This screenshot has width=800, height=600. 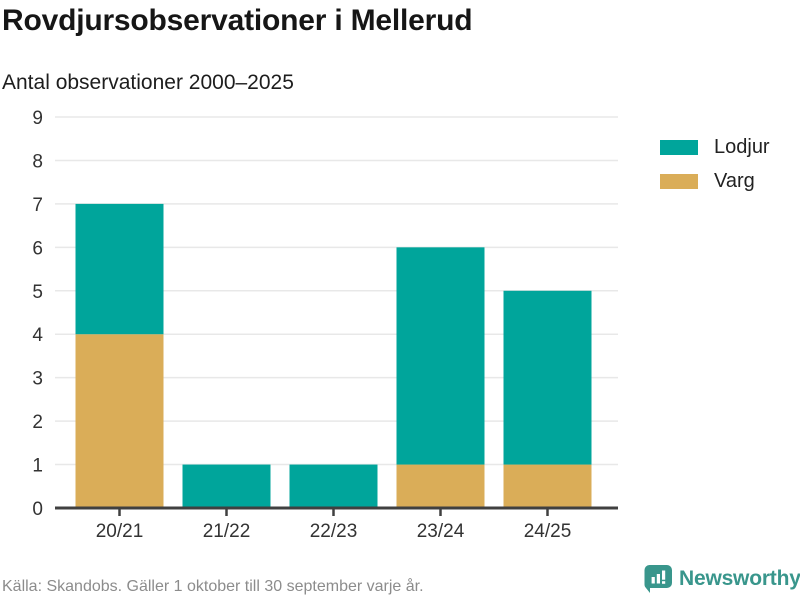 What do you see at coordinates (334, 531) in the screenshot?
I see `x-axis-tick-label: 22/23` at bounding box center [334, 531].